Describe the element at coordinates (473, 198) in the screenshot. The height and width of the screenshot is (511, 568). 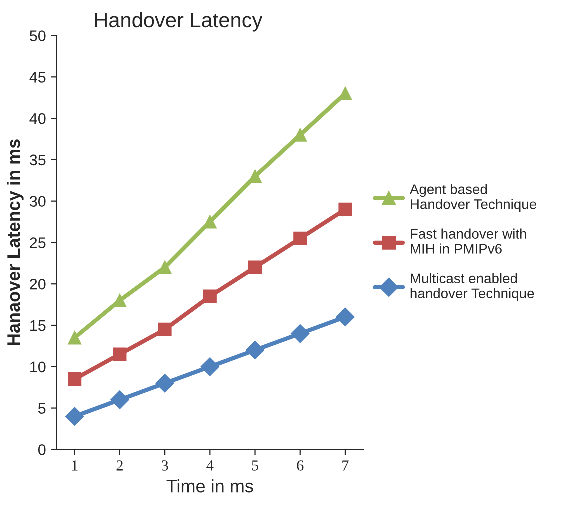
I see `legend-label: Agent based Handover Technique` at that location.